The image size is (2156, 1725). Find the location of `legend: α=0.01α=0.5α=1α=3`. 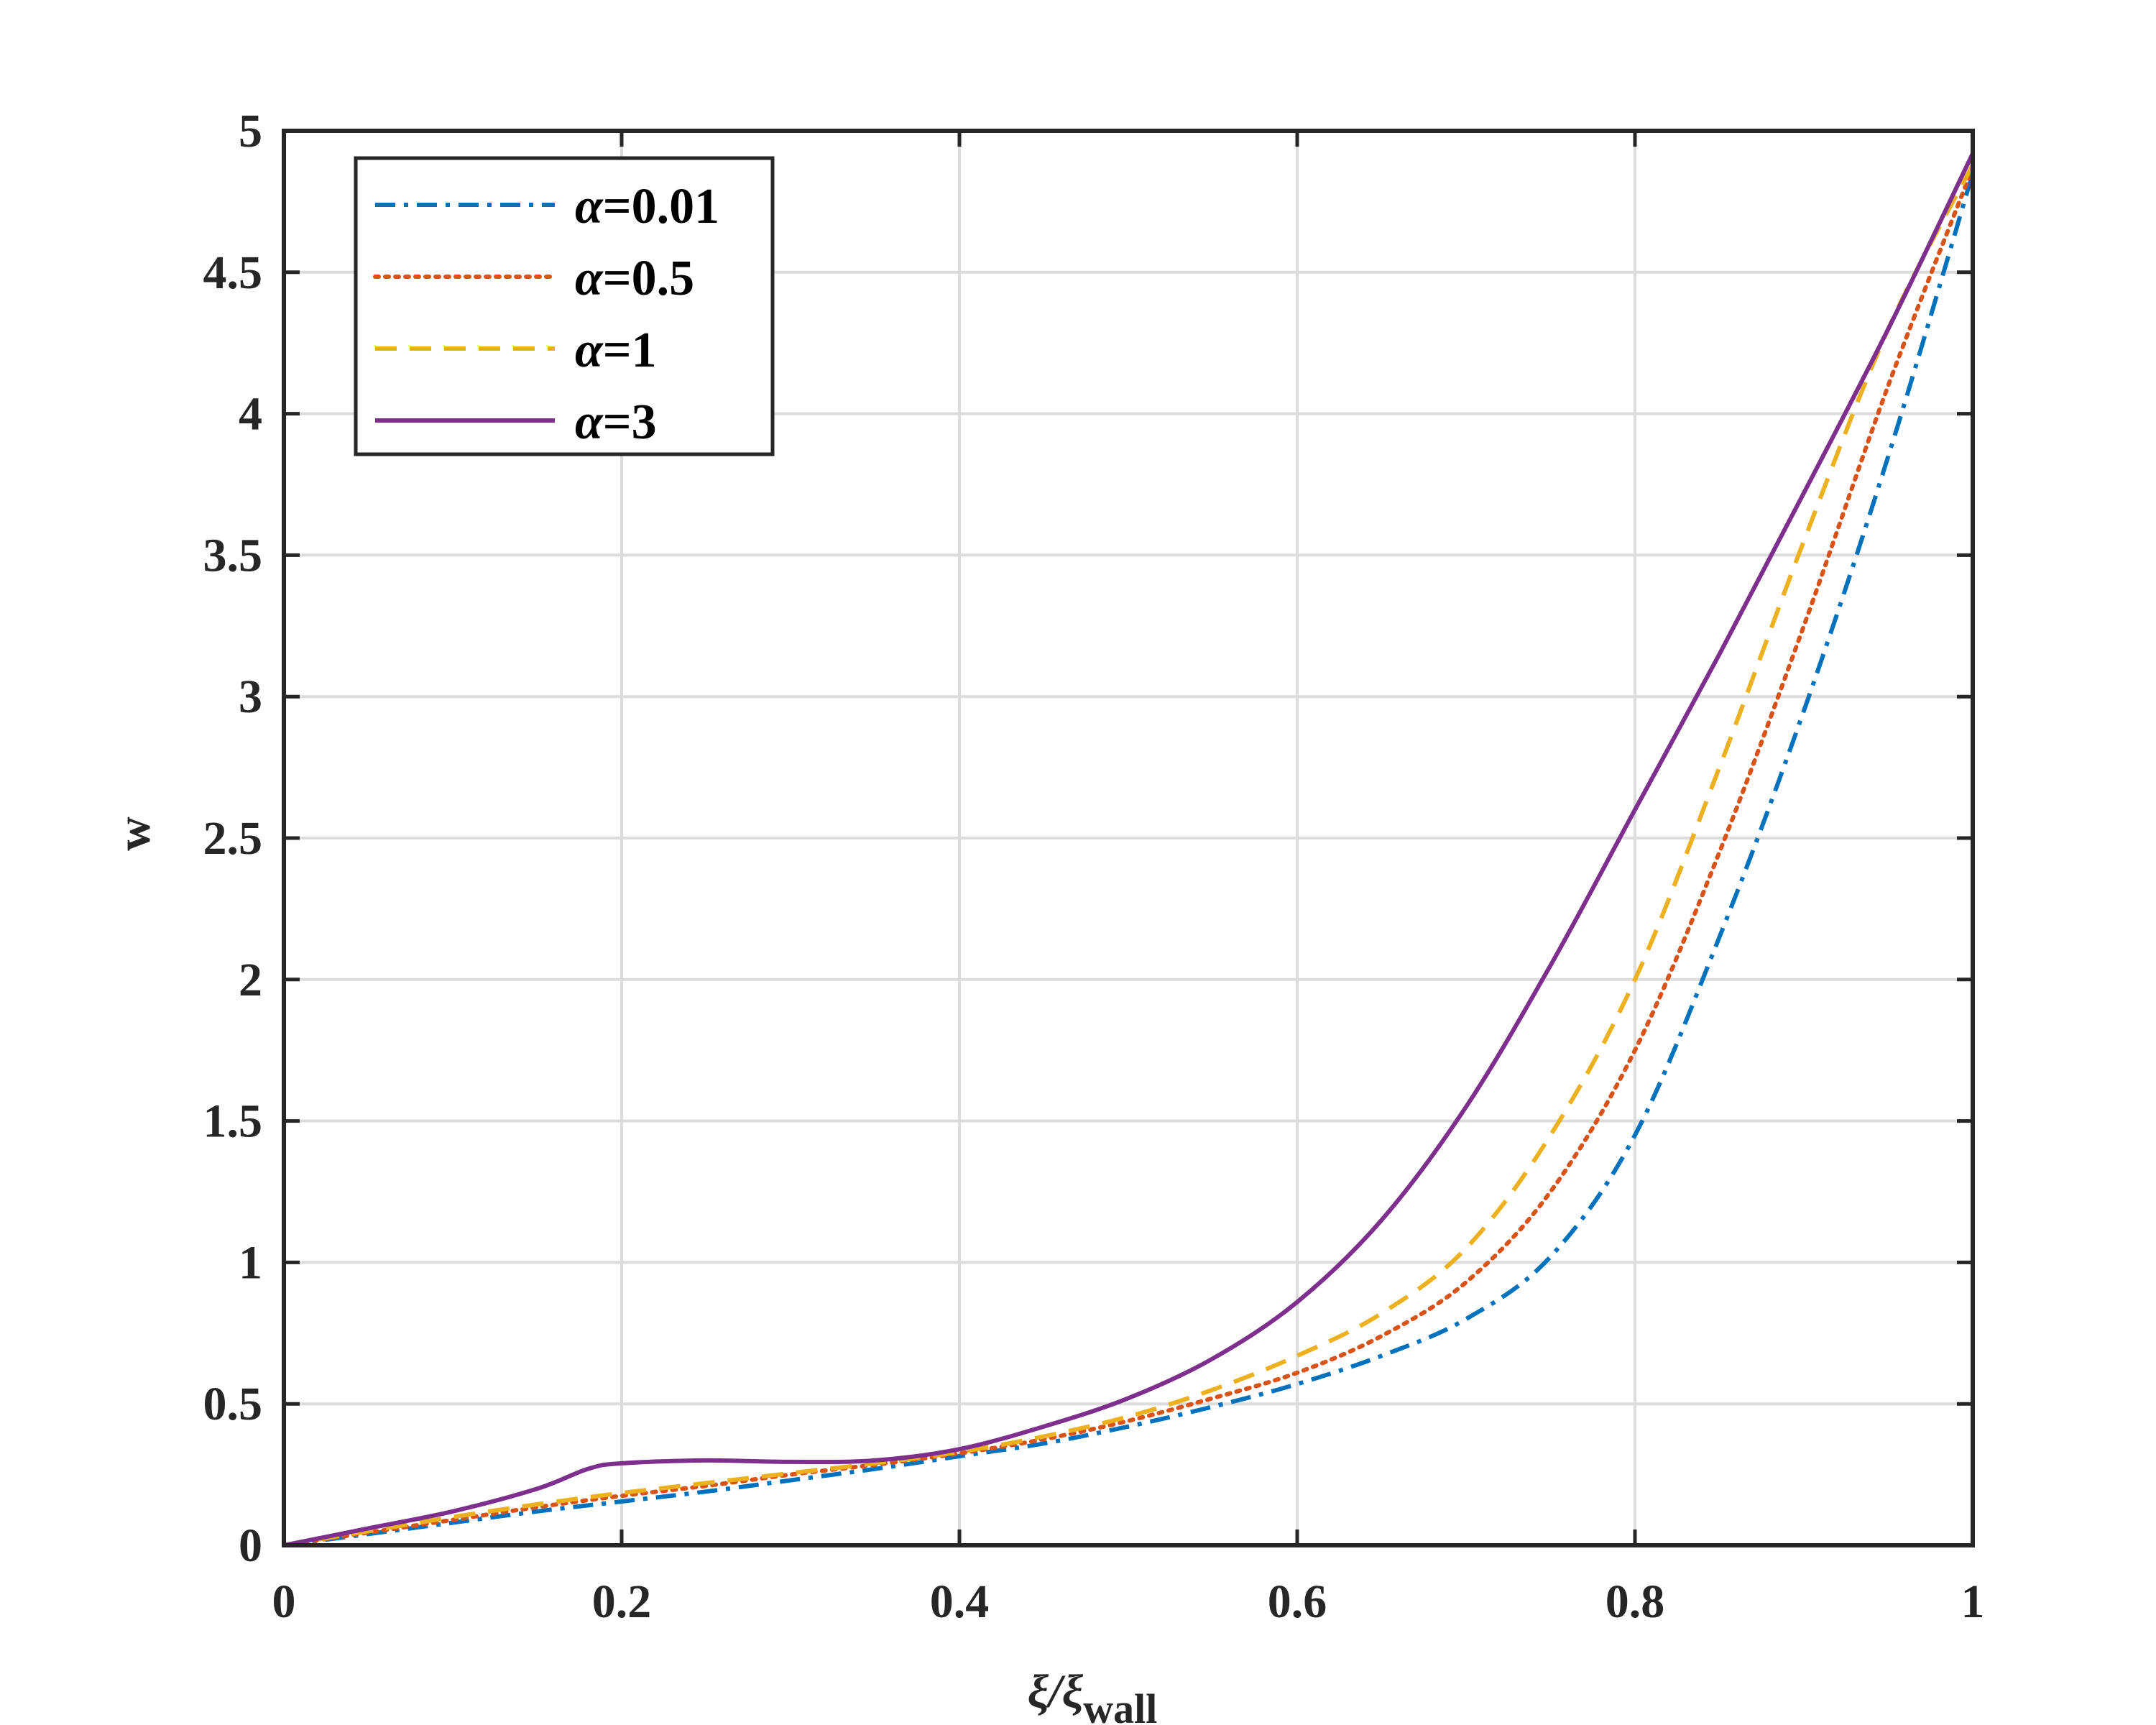

legend: α=0.01α=0.5α=1α=3 is located at coordinates (565, 306).